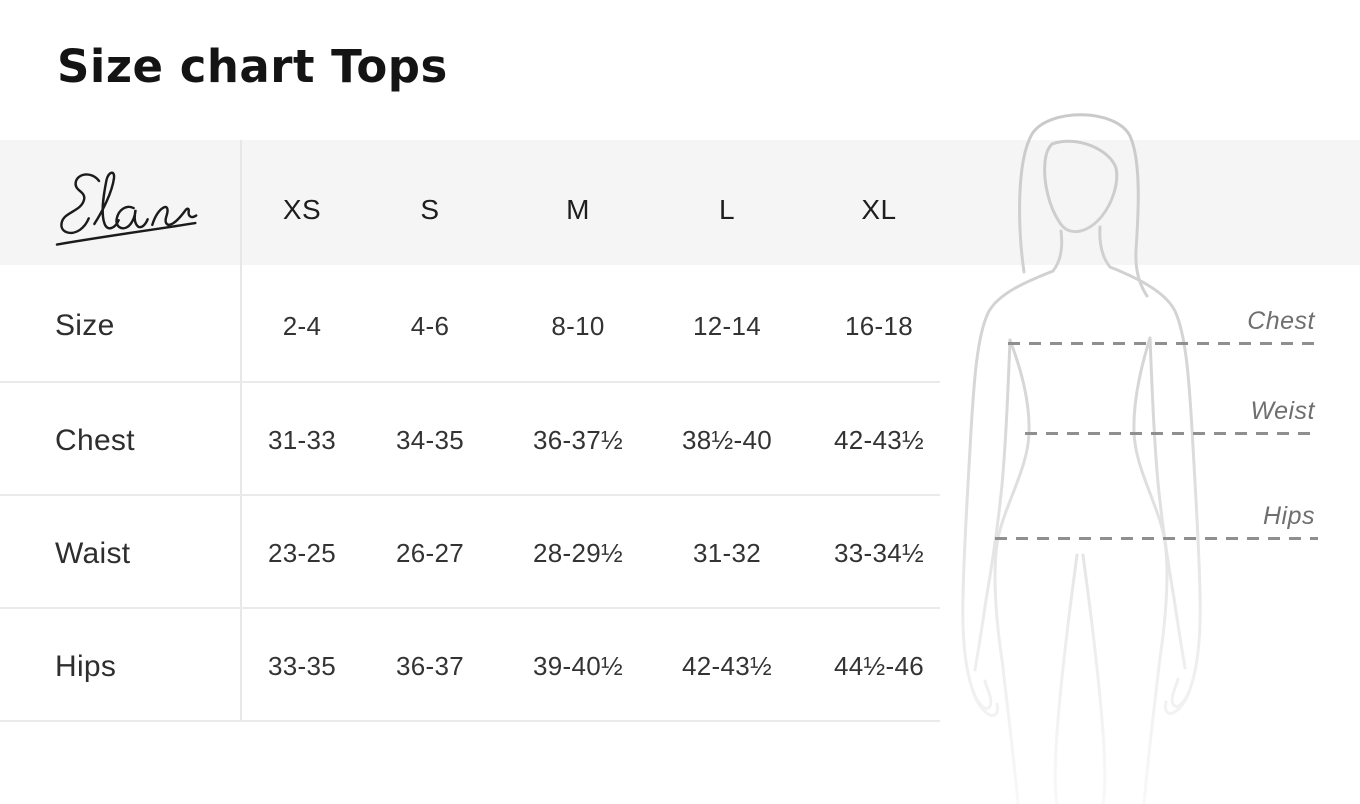 The image size is (1360, 804). What do you see at coordinates (727, 209) in the screenshot?
I see `column-header-l: L` at bounding box center [727, 209].